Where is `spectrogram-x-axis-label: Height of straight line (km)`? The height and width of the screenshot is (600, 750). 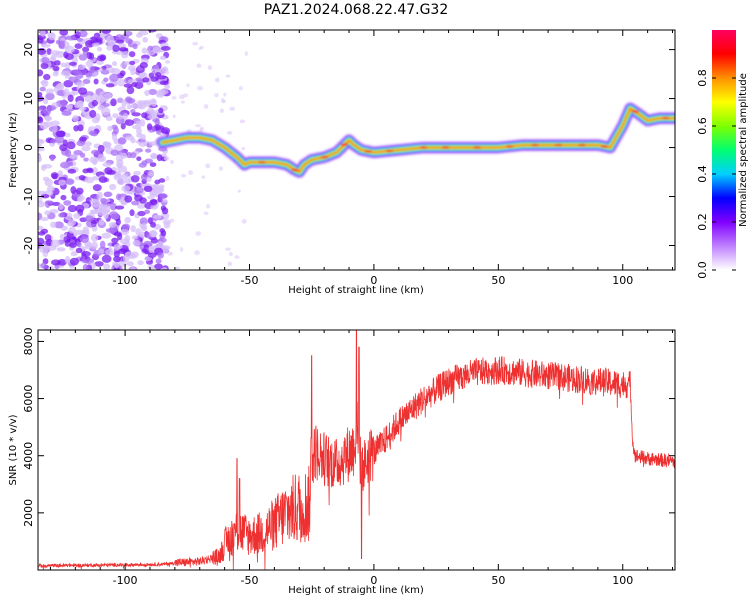 spectrogram-x-axis-label: Height of straight line (km) is located at coordinates (356, 290).